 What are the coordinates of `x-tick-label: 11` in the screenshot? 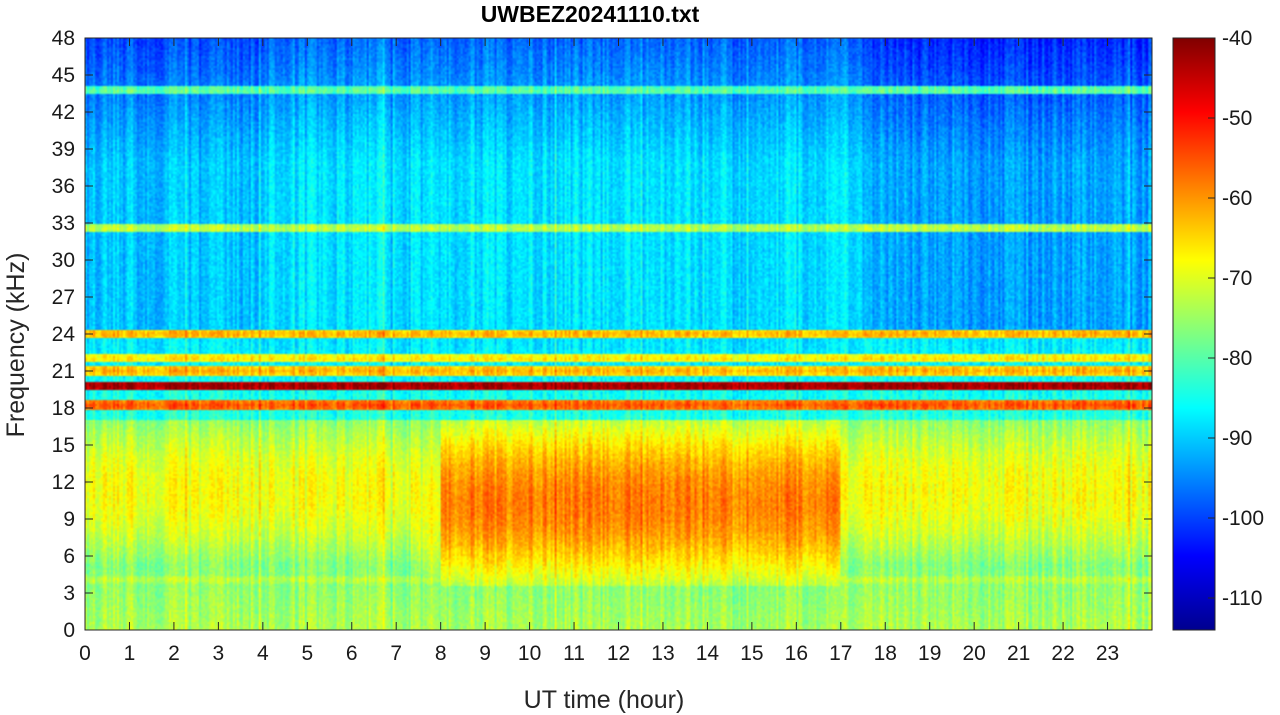 It's located at (574, 653).